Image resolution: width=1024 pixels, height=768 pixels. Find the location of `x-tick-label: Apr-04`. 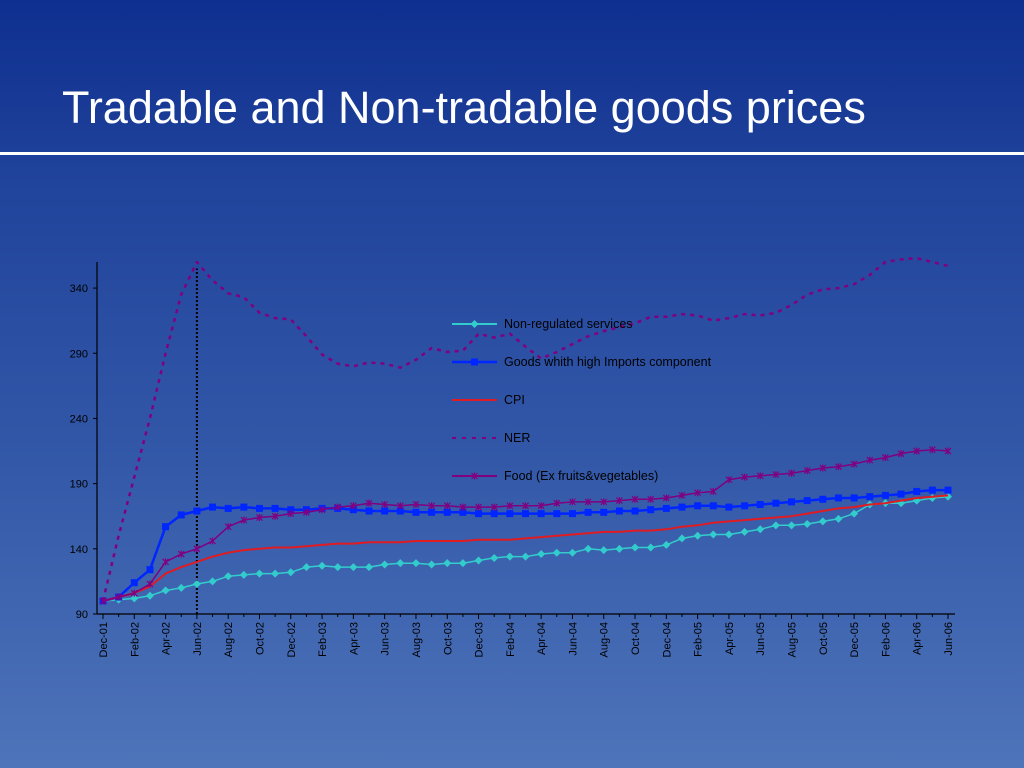

x-tick-label: Apr-04 is located at coordinates (542, 638).